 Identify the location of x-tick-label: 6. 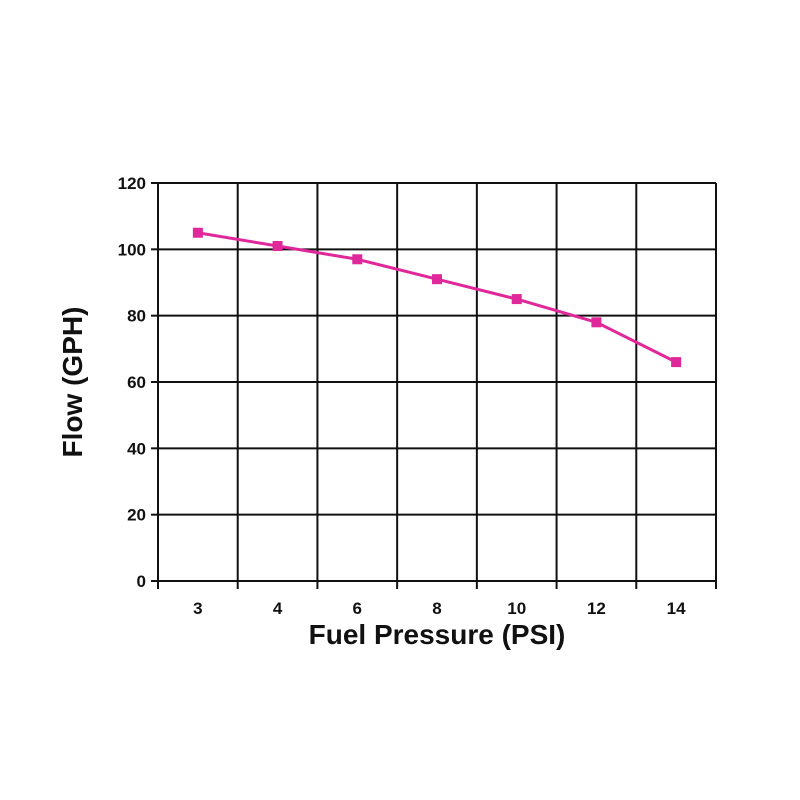
(357, 608).